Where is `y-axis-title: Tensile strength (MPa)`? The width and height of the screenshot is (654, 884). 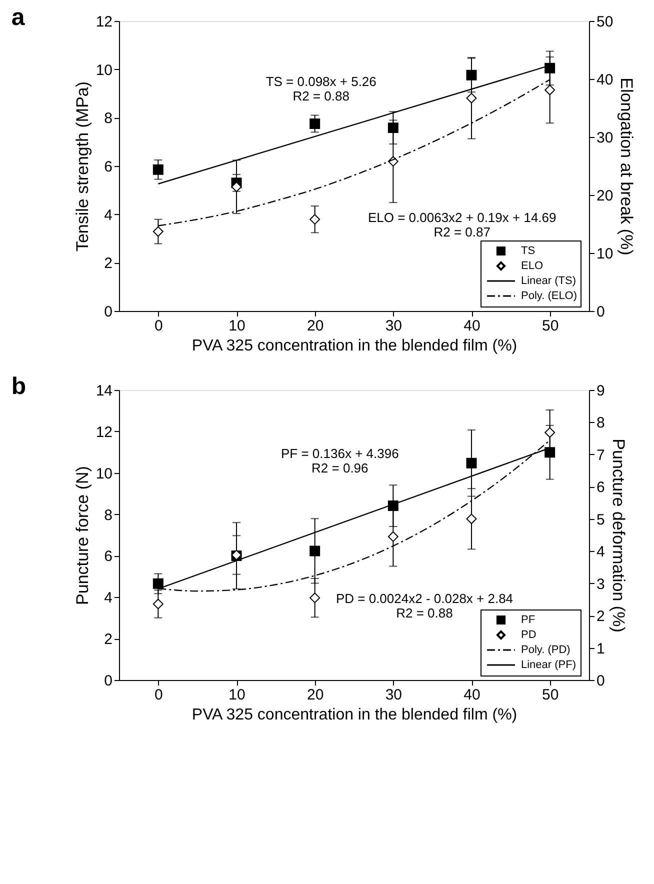 y-axis-title: Tensile strength (MPa) is located at coordinates (82, 166).